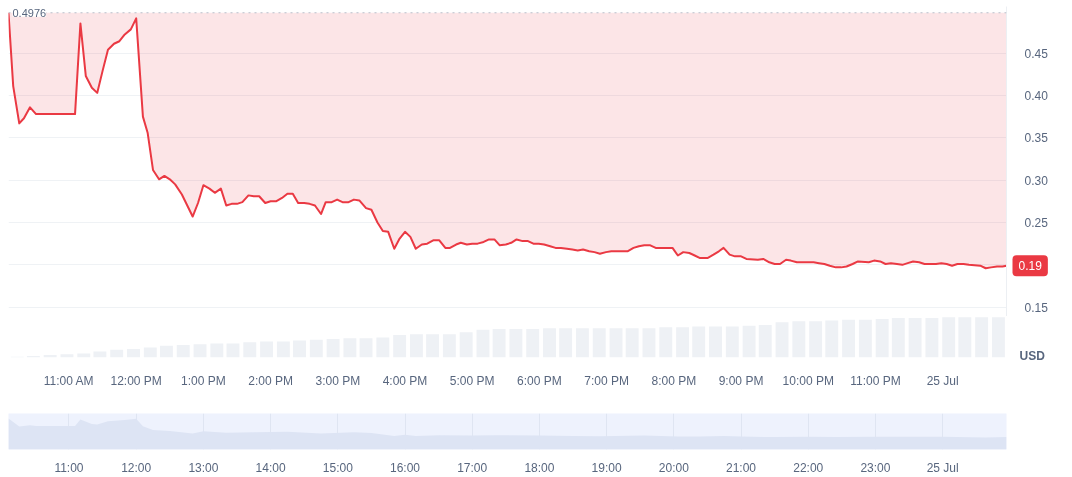  Describe the element at coordinates (741, 467) in the screenshot. I see `x-tick-label: 21:00` at that location.